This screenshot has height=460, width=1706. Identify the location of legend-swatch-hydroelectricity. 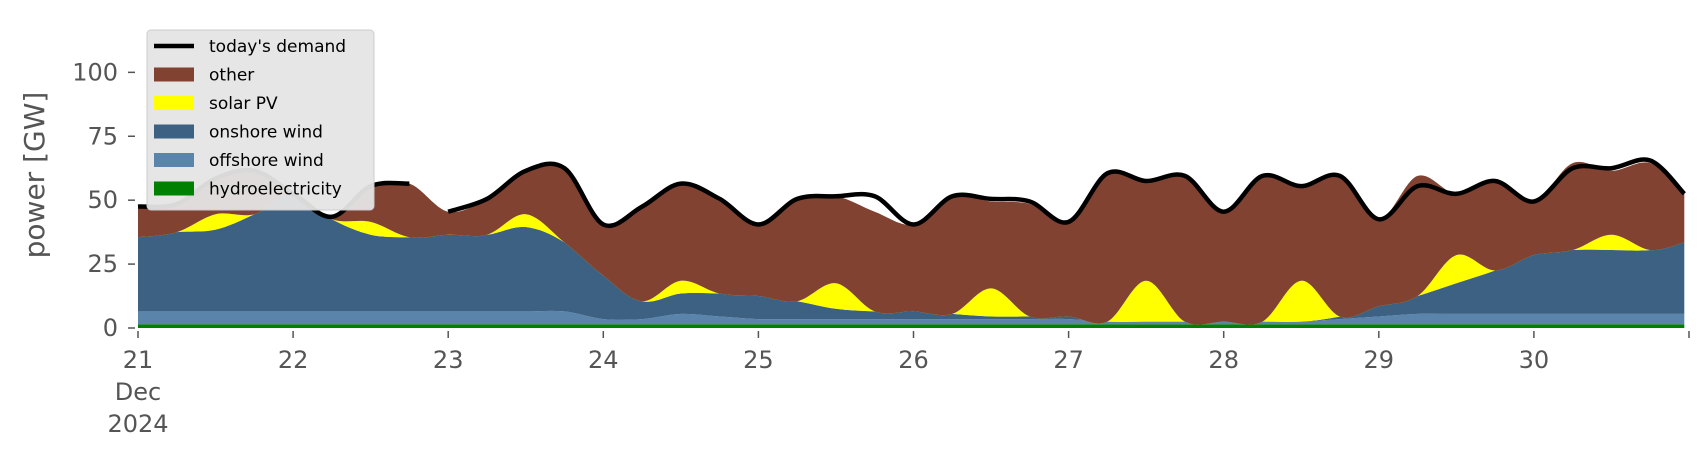
(174, 188).